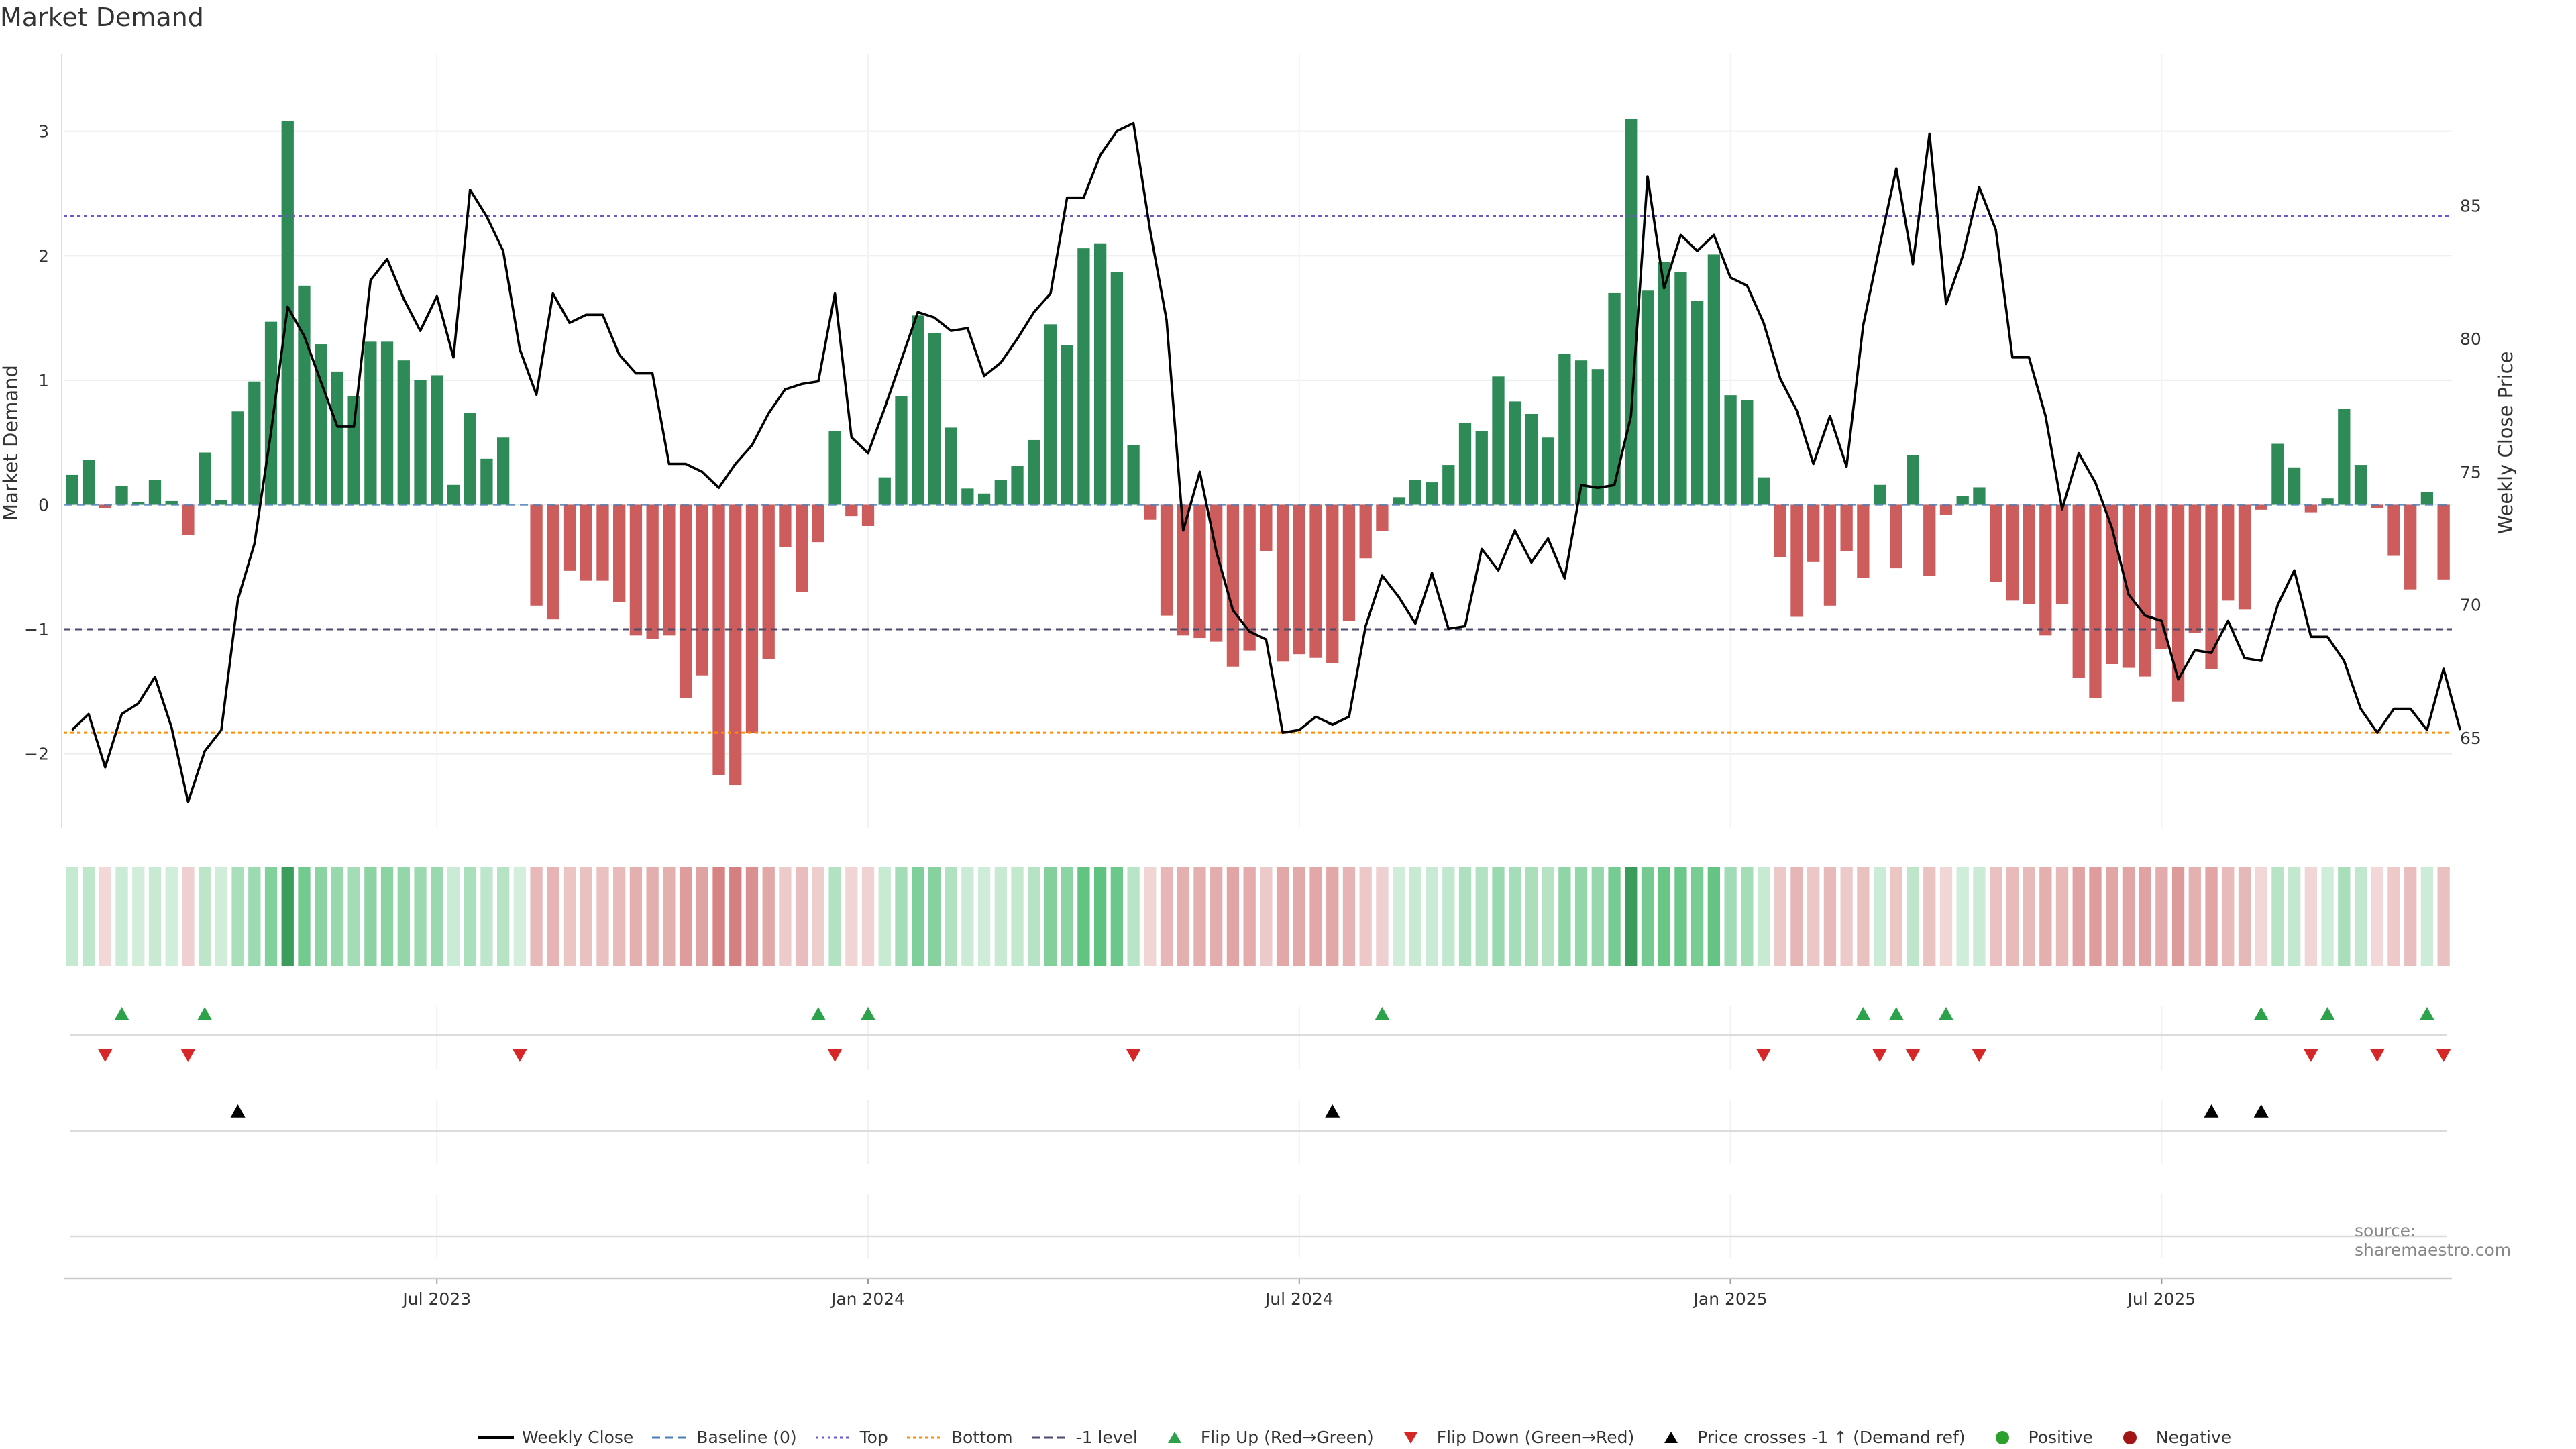 Image resolution: width=2576 pixels, height=1449 pixels. What do you see at coordinates (2470, 472) in the screenshot?
I see `y2-tick-label: 75` at bounding box center [2470, 472].